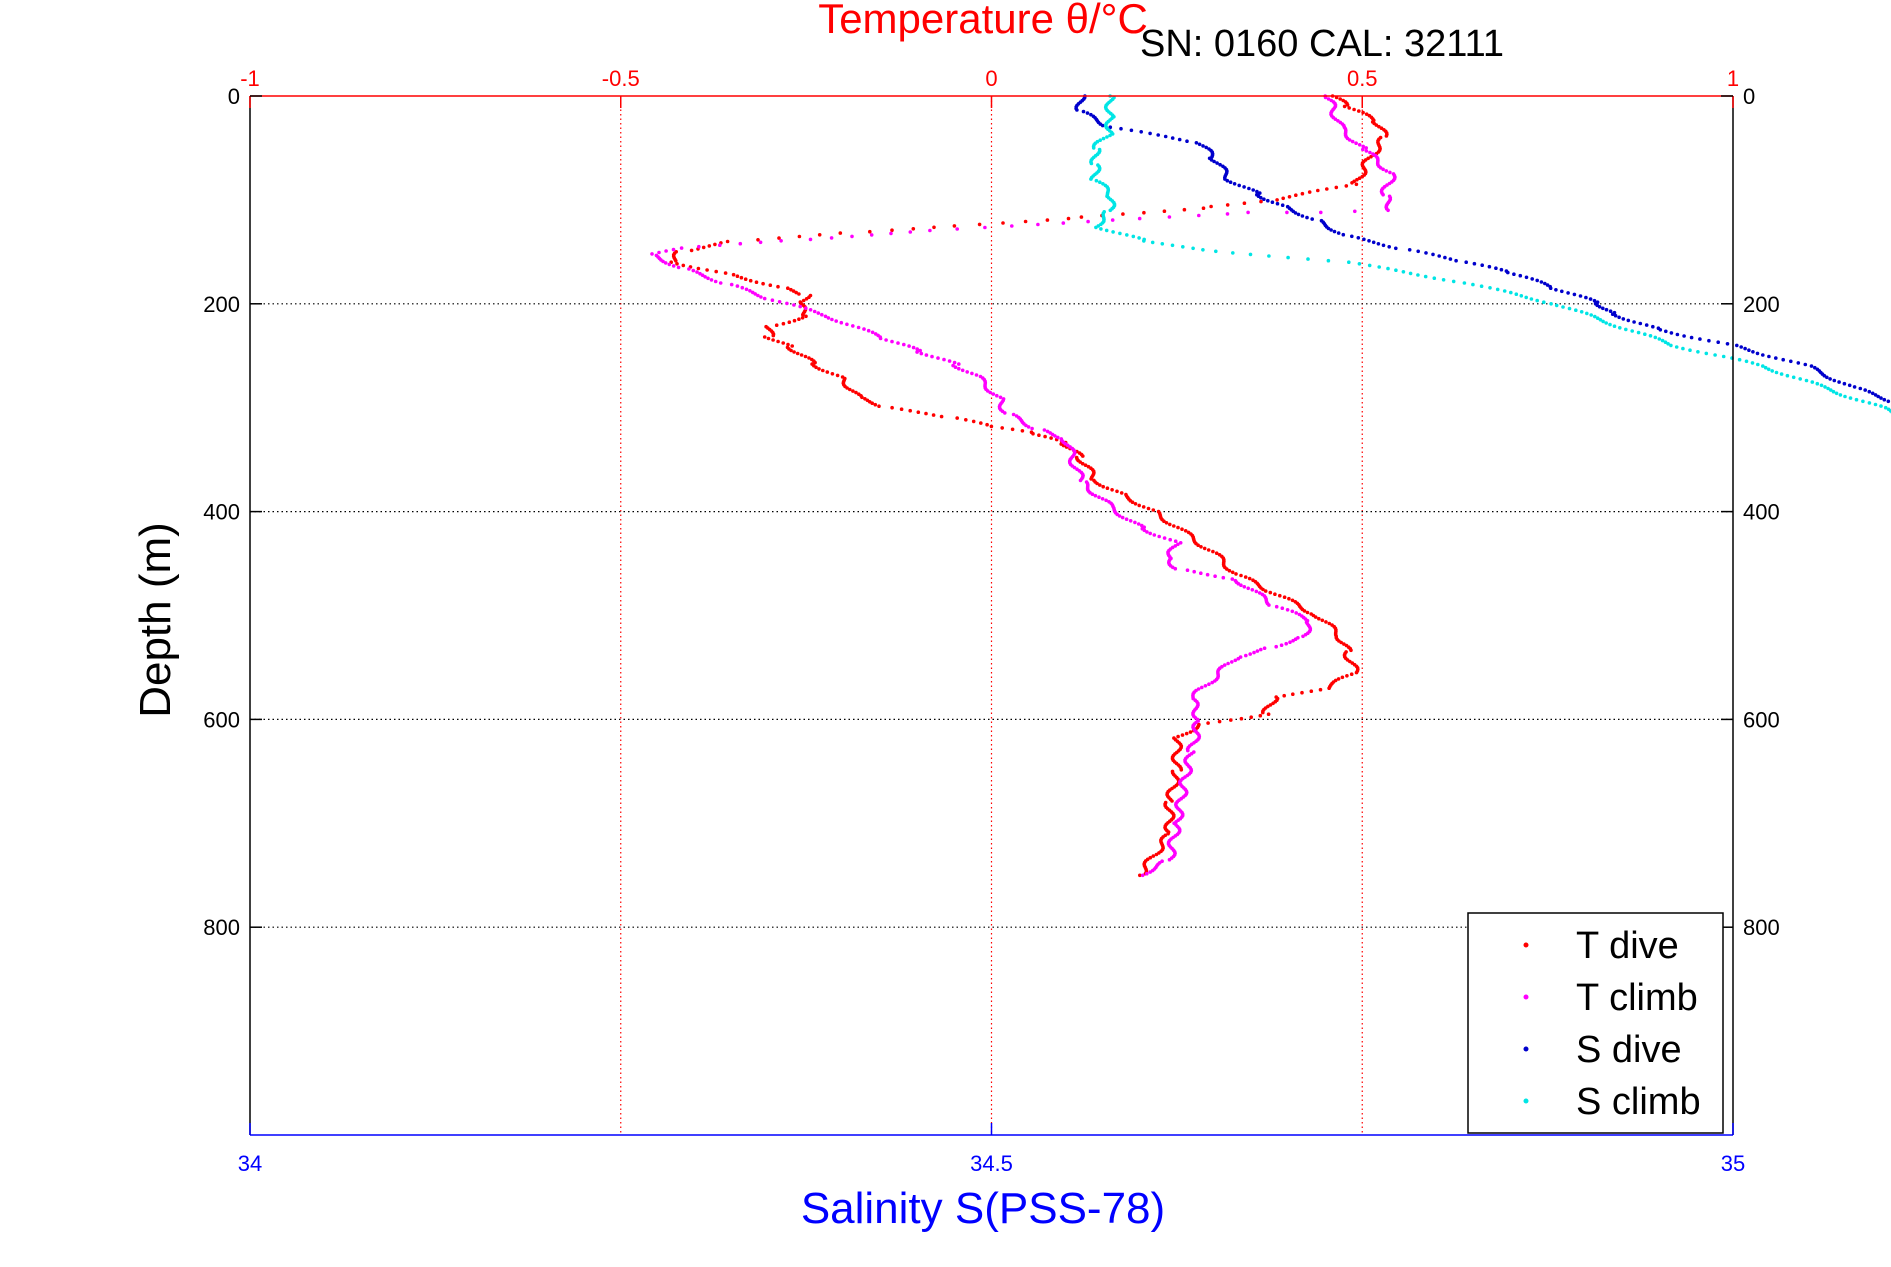  Describe the element at coordinates (1637, 998) in the screenshot. I see `legend-label: T climb` at that location.